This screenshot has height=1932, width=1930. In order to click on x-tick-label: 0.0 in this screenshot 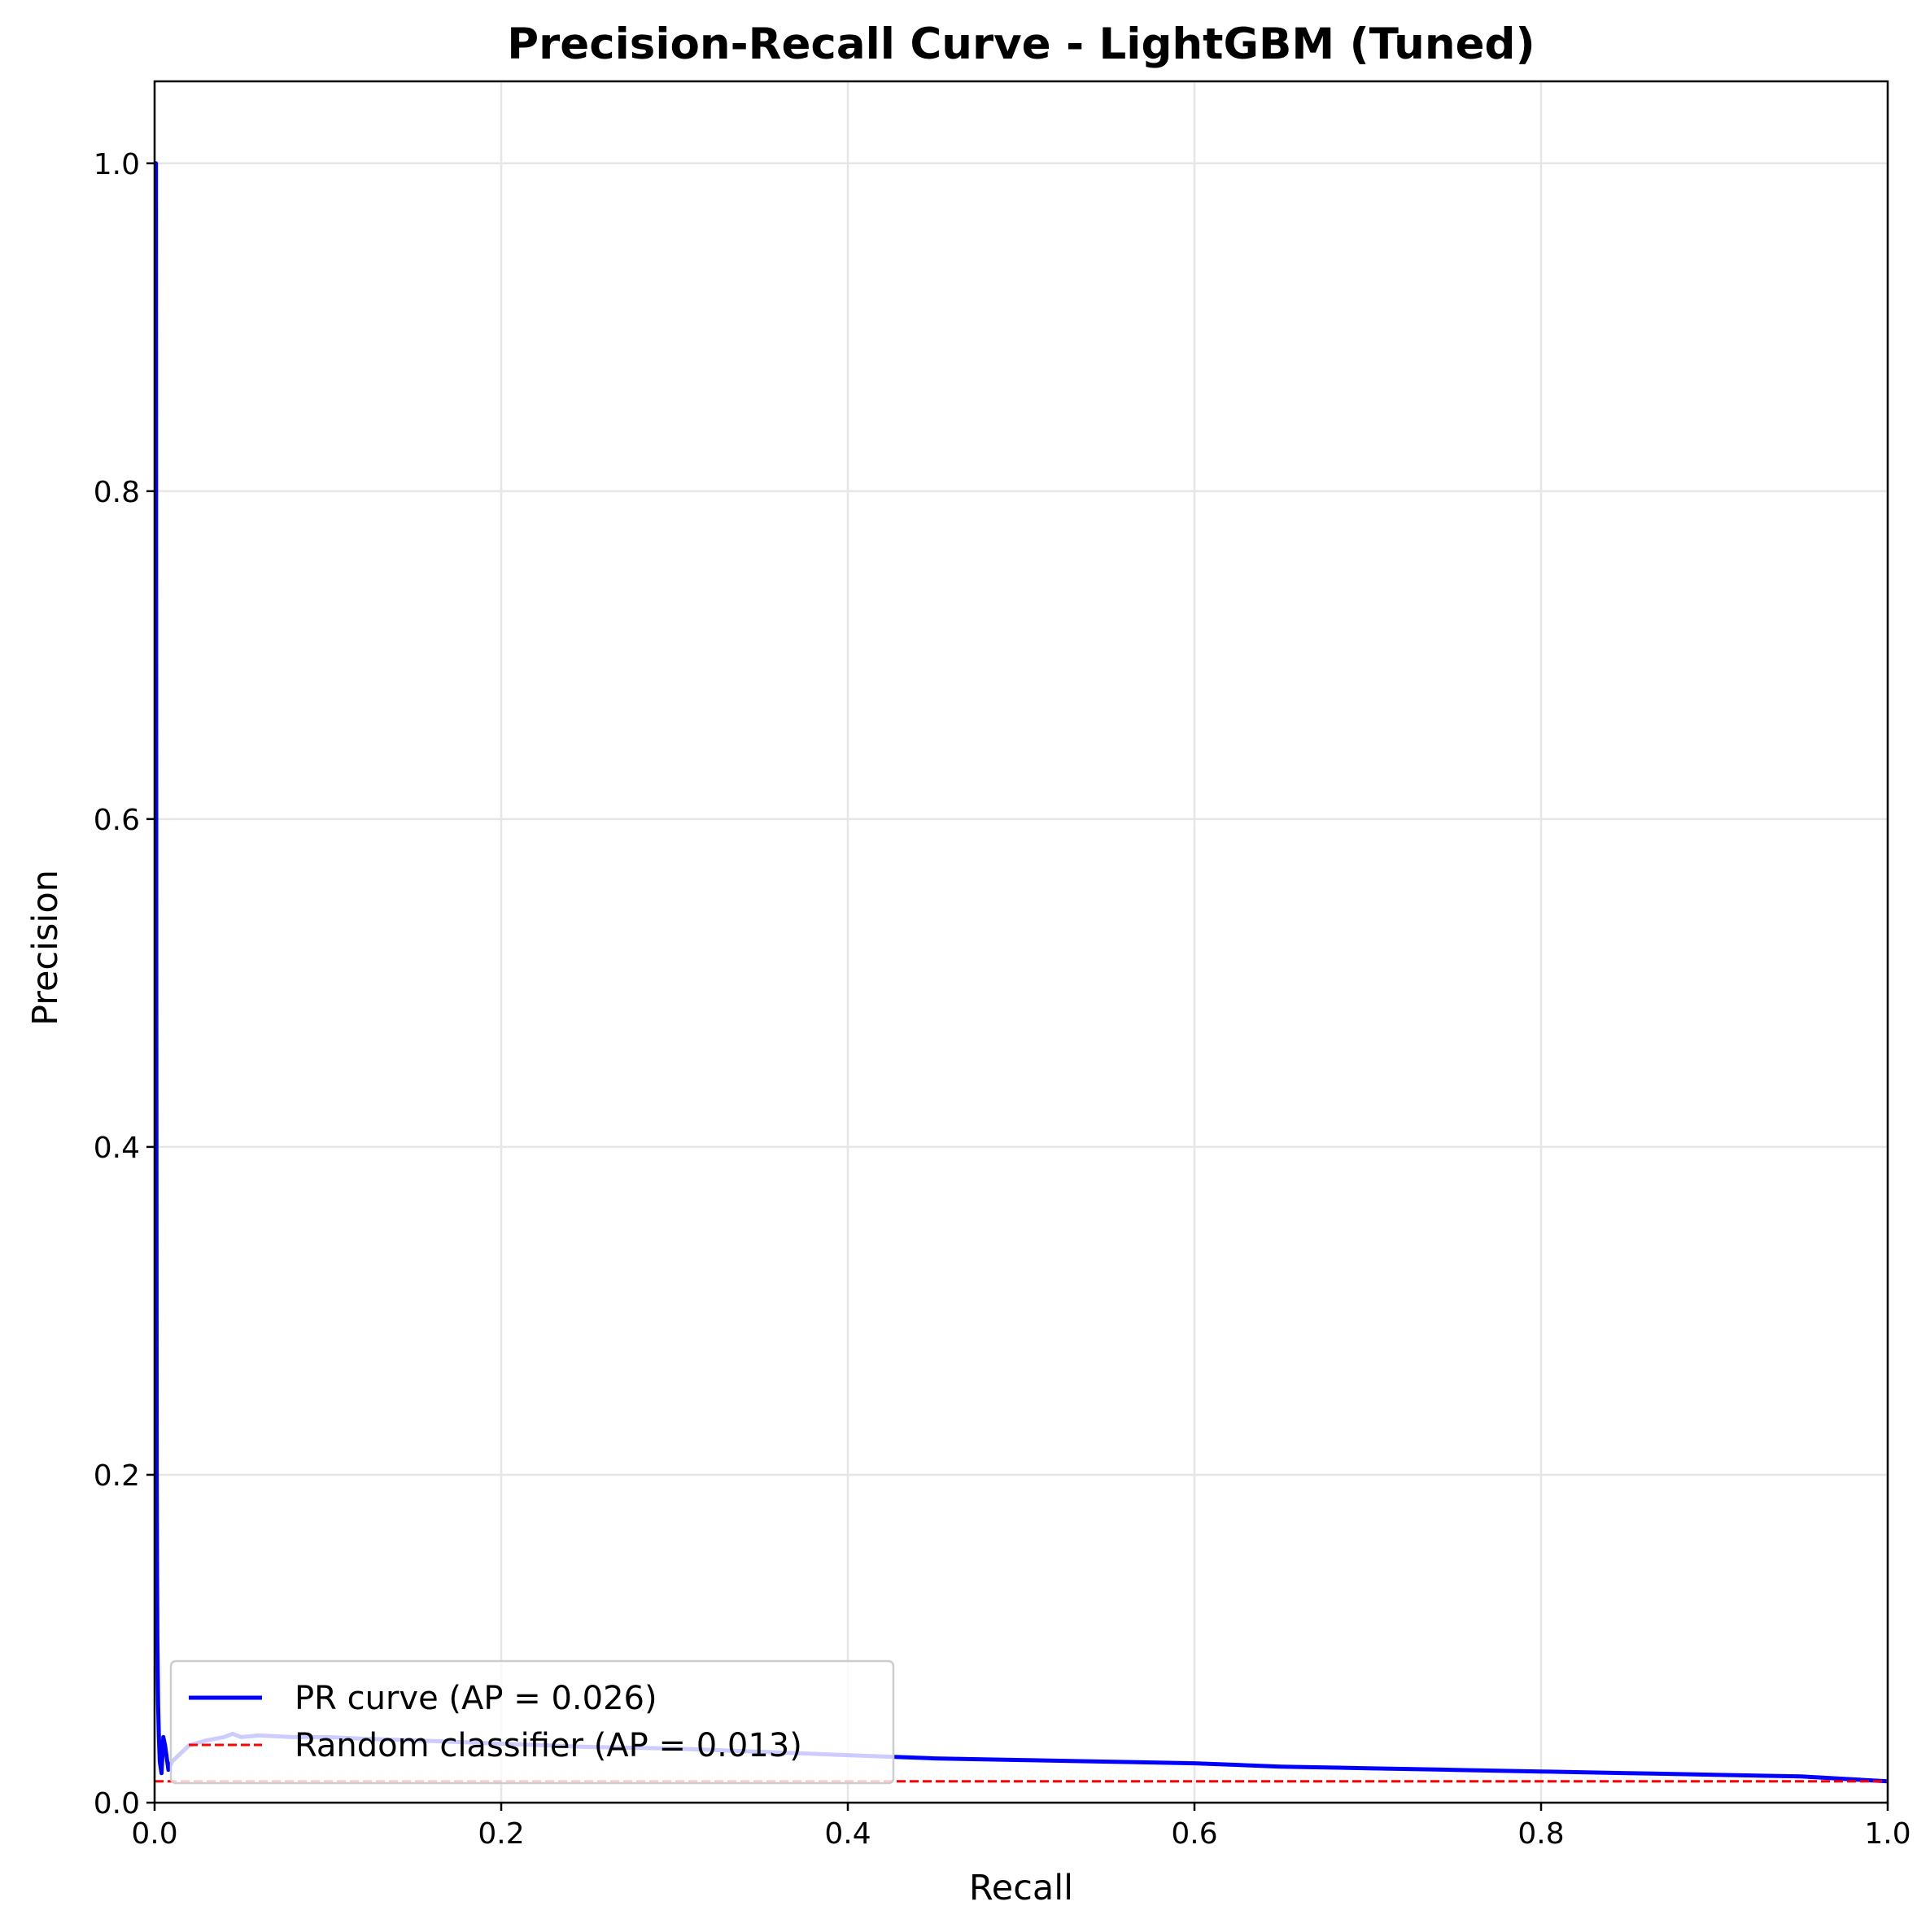, I will do `click(154, 1834)`.